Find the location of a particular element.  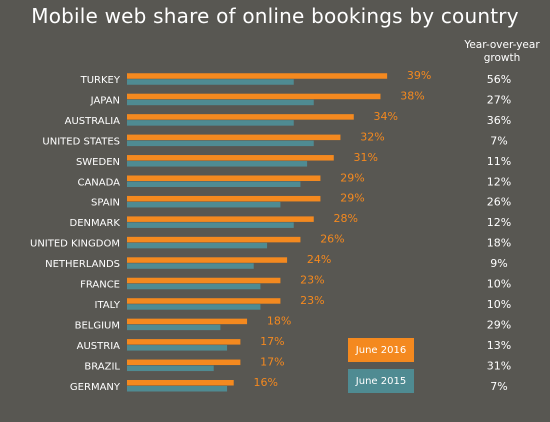

legend-label-june-2015: June 2015 is located at coordinates (381, 381).